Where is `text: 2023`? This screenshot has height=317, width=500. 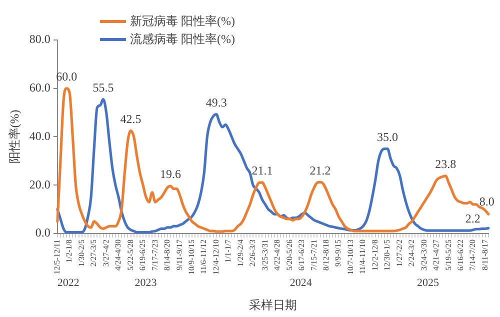
text: 2023 is located at coordinates (146, 282).